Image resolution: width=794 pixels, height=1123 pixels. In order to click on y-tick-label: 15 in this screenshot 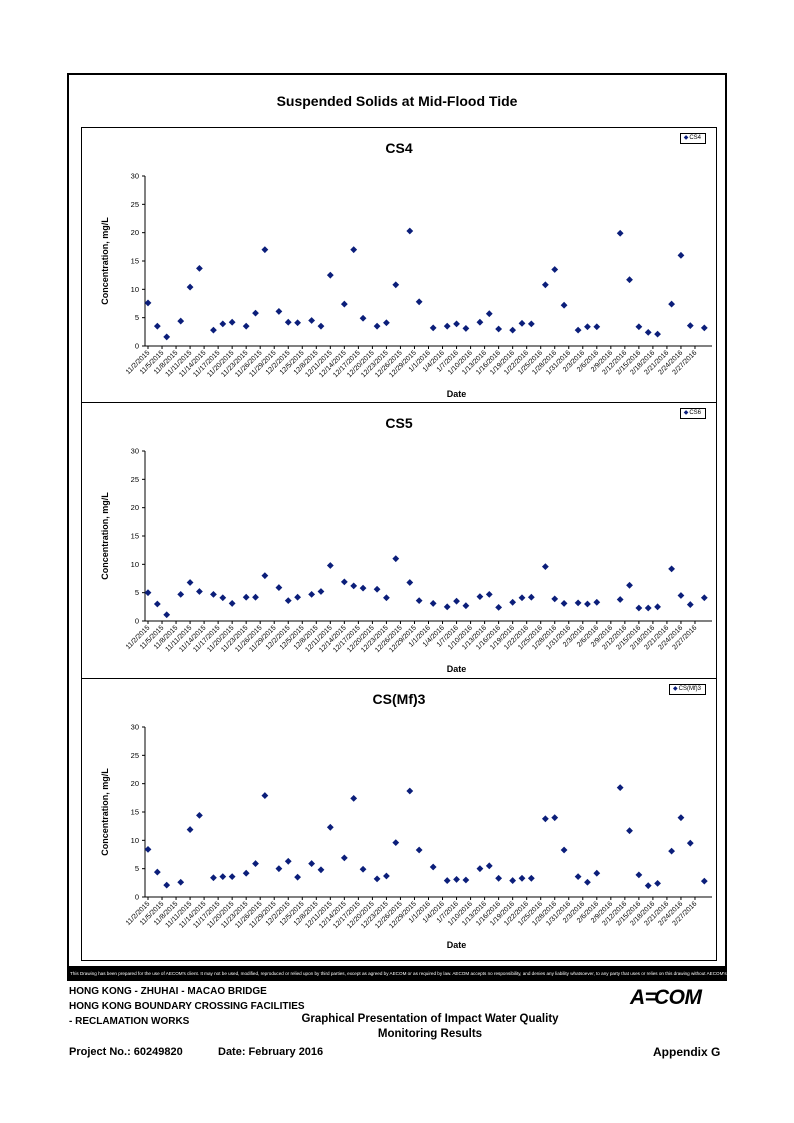, I will do `click(135, 812)`.